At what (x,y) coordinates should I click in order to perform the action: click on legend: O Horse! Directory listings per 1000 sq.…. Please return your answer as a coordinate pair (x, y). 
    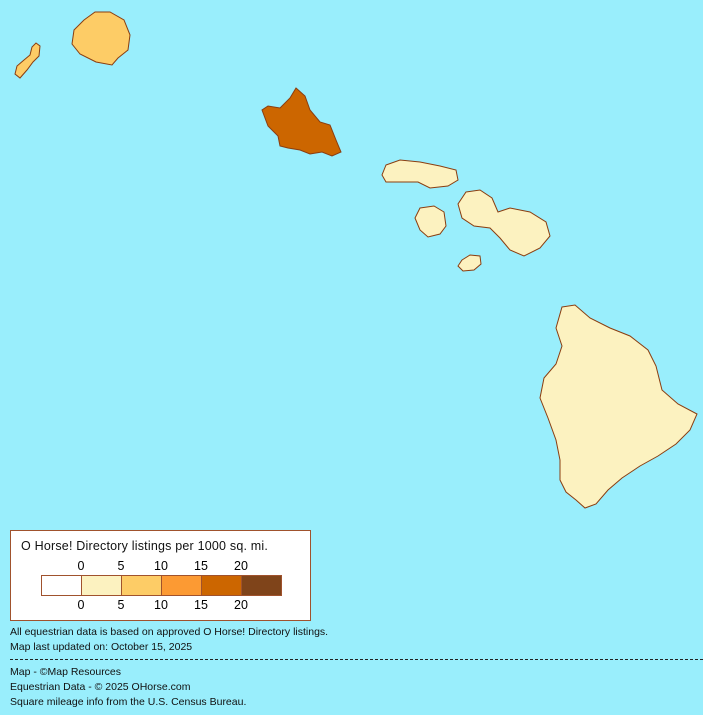
    Looking at the image, I should click on (160, 575).